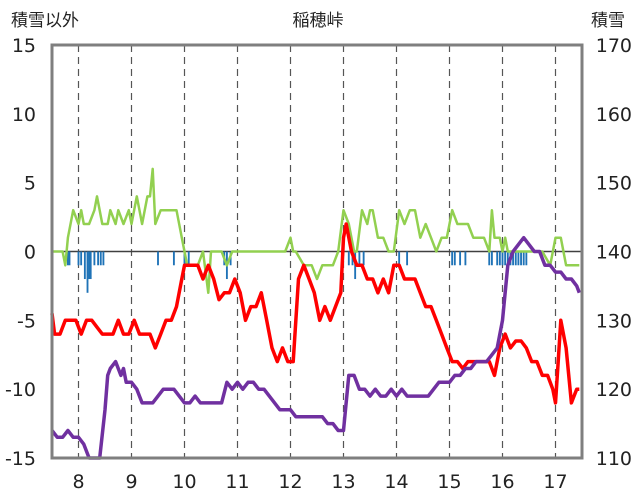  I want to click on right-tick-label: 150, so click(614, 184).